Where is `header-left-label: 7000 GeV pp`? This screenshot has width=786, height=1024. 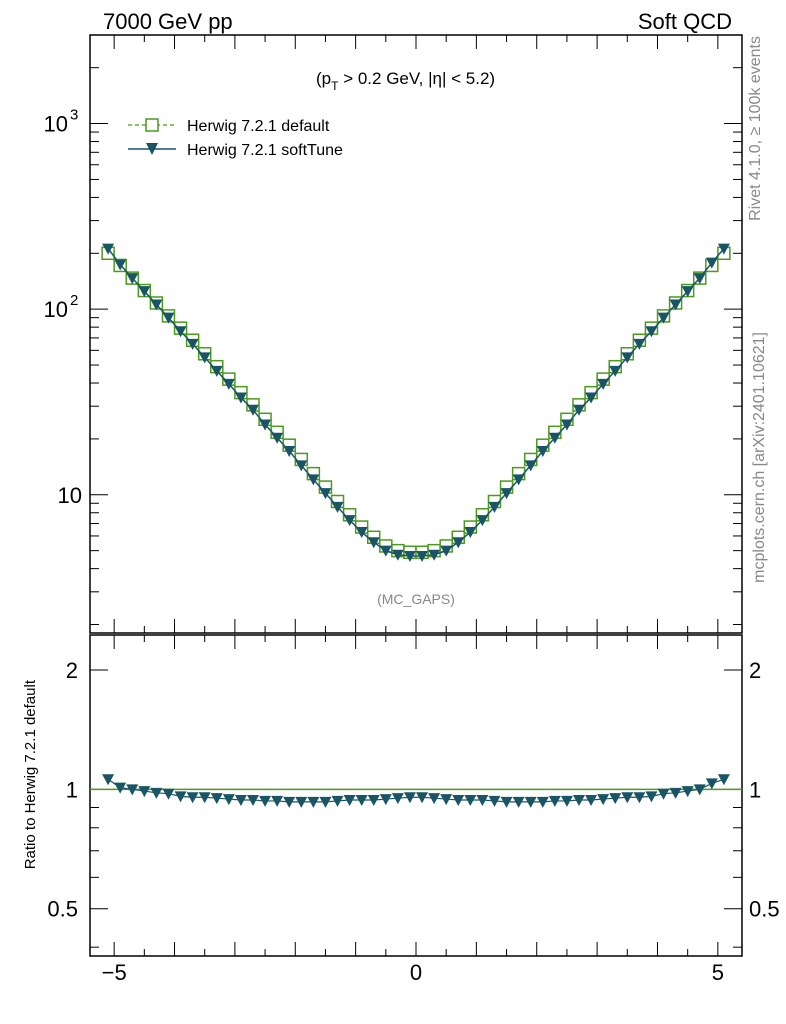 header-left-label: 7000 GeV pp is located at coordinates (168, 21).